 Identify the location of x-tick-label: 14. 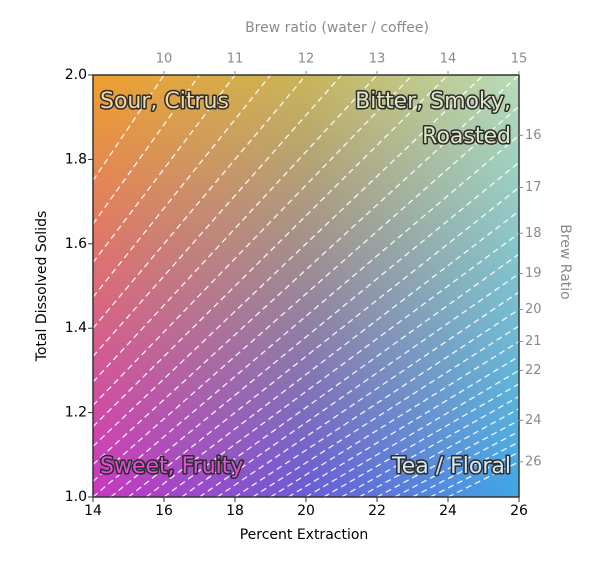
(93, 511).